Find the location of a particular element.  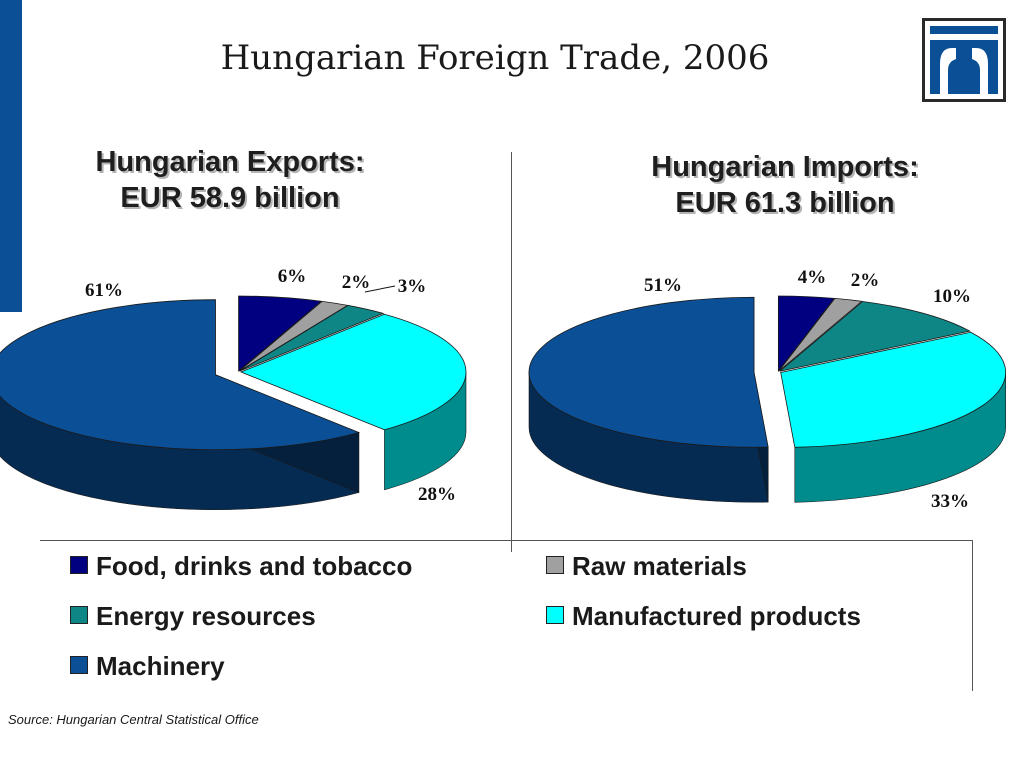

exports-title-line2: EUR 58.9 billion is located at coordinates (230, 198).